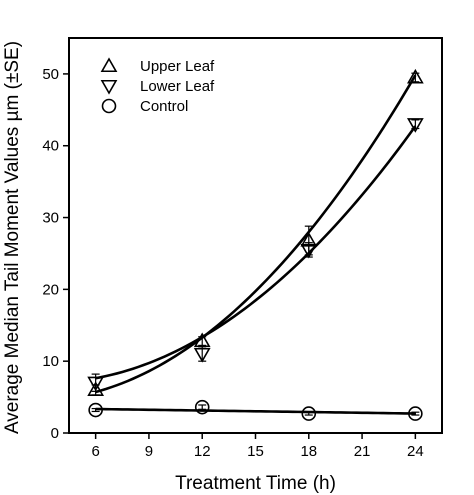 The height and width of the screenshot is (495, 474). What do you see at coordinates (109, 65) in the screenshot?
I see `legend-symbol-triangle-up` at bounding box center [109, 65].